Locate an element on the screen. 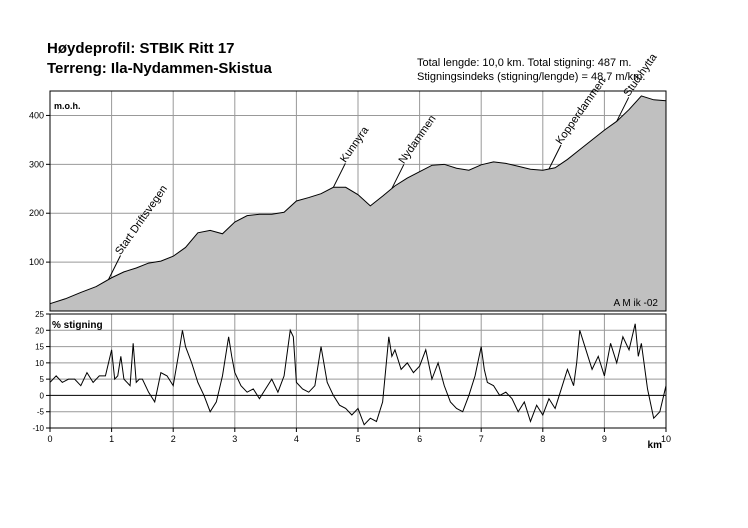 The height and width of the screenshot is (528, 748). gradient-x-tick-label: 8 is located at coordinates (542, 439).